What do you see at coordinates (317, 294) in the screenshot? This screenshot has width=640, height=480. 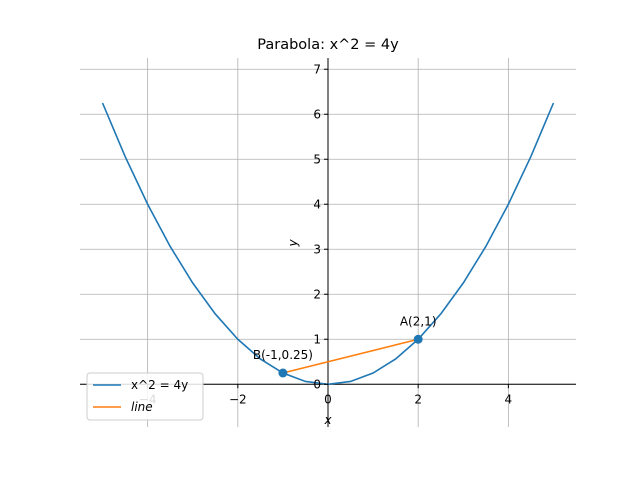 I see `y-tick-label: 2` at bounding box center [317, 294].